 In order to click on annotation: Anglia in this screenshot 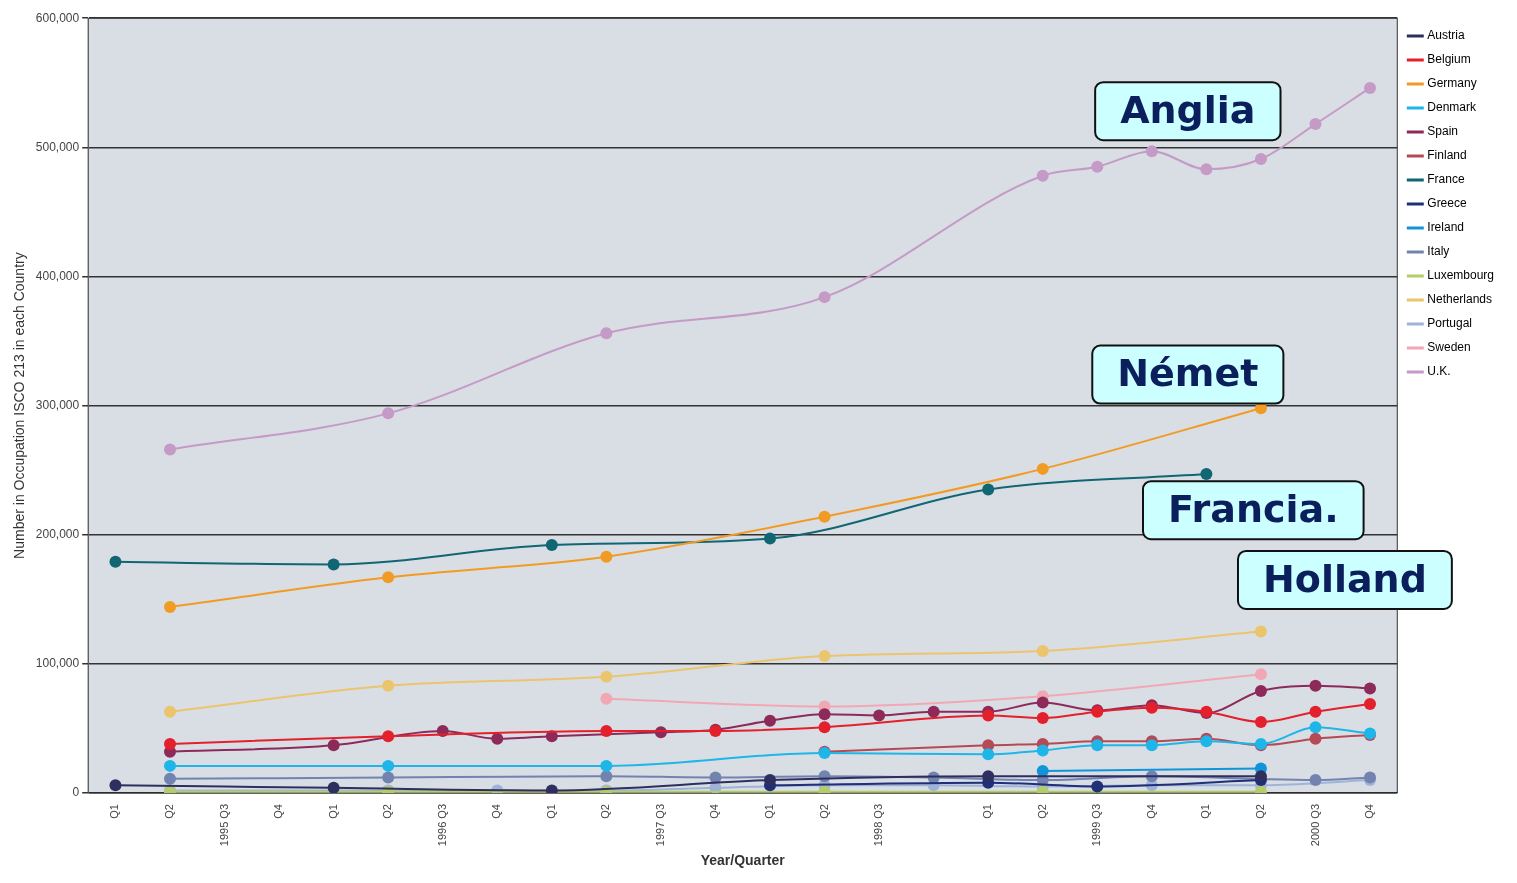, I will do `click(1188, 110)`.